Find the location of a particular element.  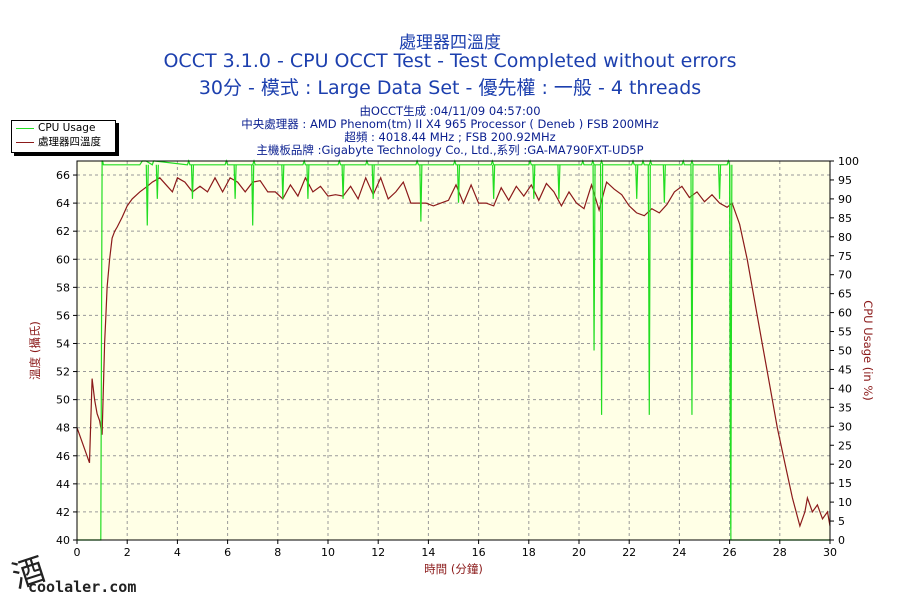

x-tick-label: 12 is located at coordinates (378, 552).